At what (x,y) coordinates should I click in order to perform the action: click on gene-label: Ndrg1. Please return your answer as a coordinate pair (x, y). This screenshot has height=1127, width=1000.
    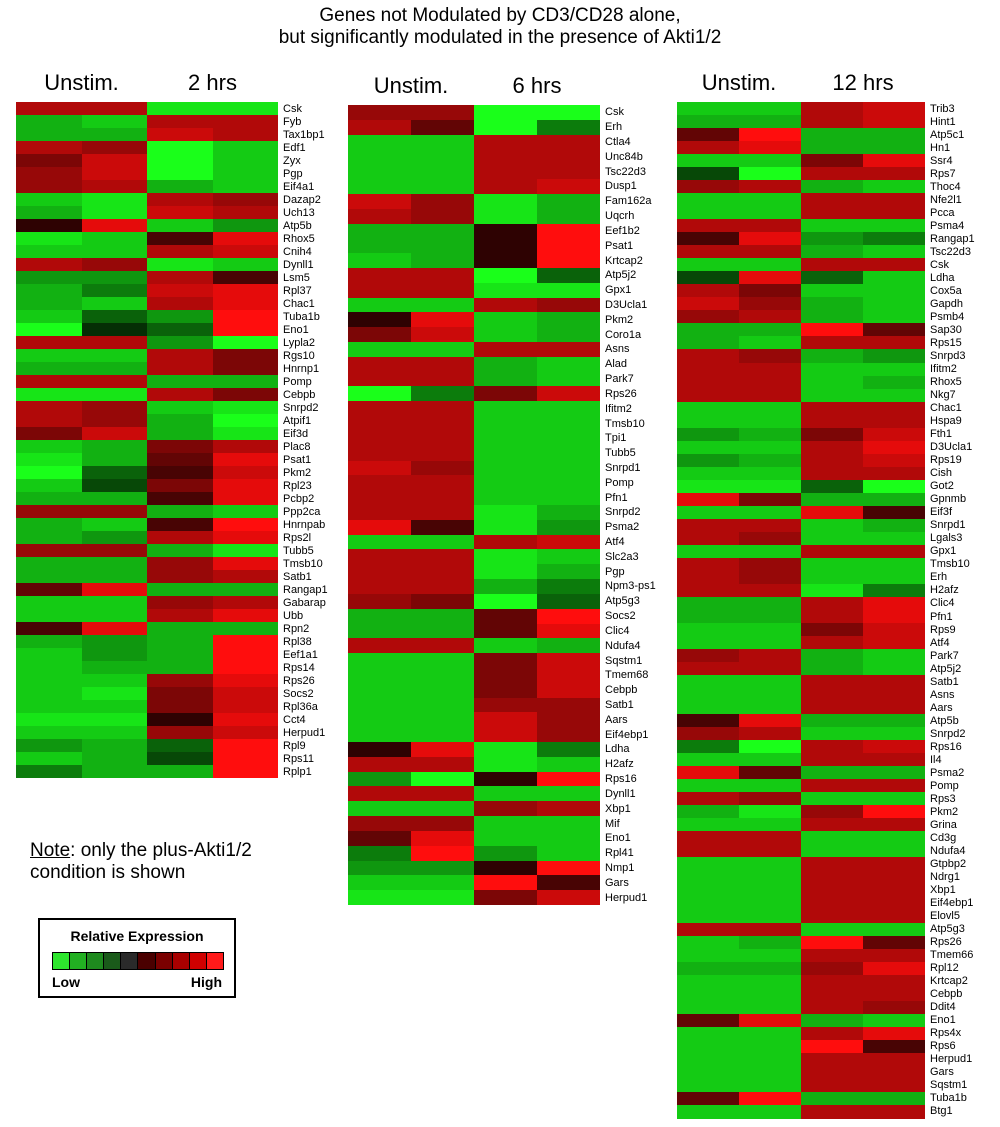
    Looking at the image, I should click on (945, 877).